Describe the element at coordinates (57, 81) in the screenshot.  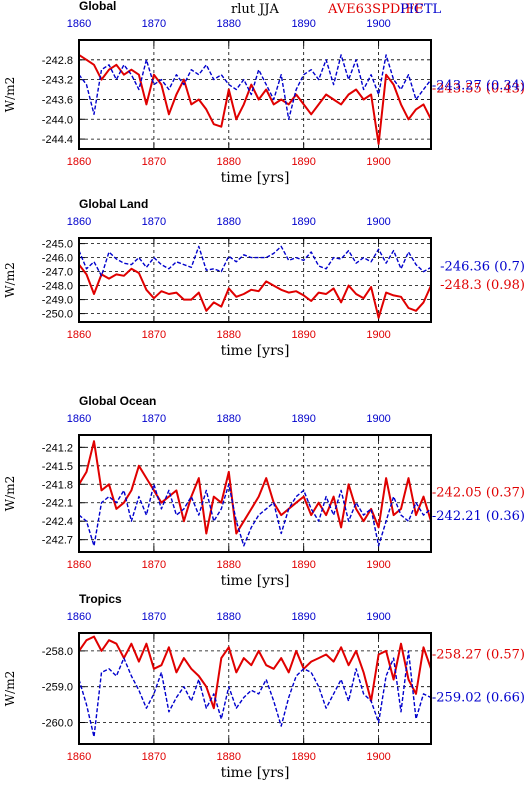
I see `y-tick-label: -243.2` at that location.